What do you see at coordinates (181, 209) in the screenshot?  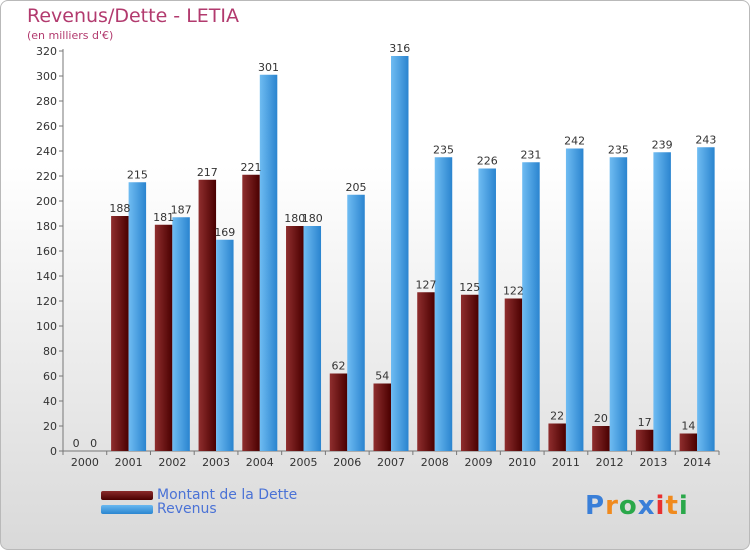 I see `data-label-revenus: 187` at bounding box center [181, 209].